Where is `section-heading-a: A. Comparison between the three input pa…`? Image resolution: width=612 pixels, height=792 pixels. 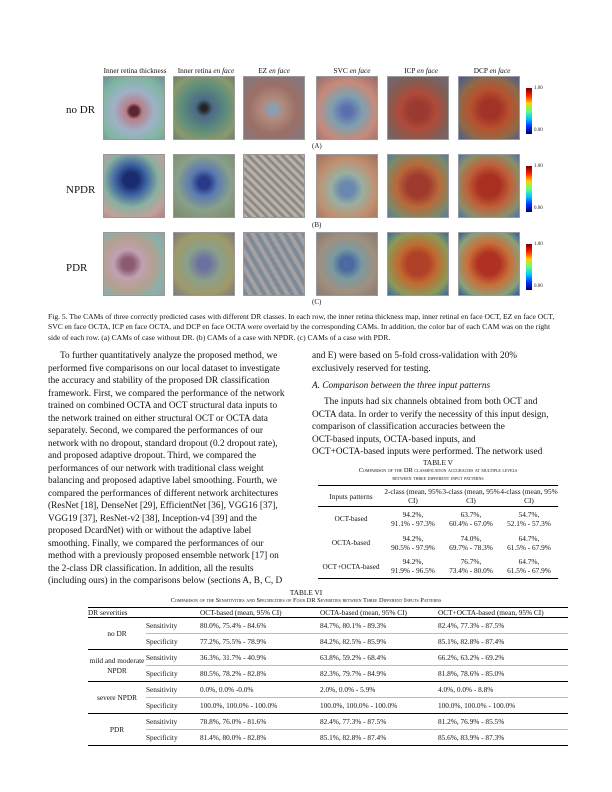 section-heading-a: A. Comparison between the three input pa… is located at coordinates (401, 386).